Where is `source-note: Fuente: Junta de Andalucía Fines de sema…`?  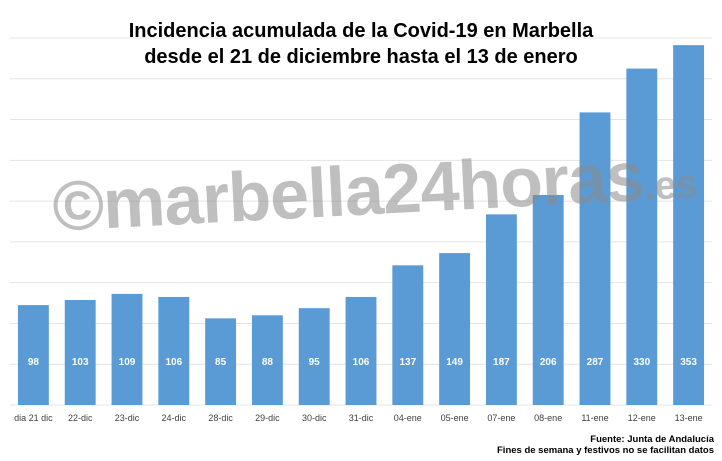 source-note: Fuente: Junta de Andalucía Fines de sema… is located at coordinates (605, 445).